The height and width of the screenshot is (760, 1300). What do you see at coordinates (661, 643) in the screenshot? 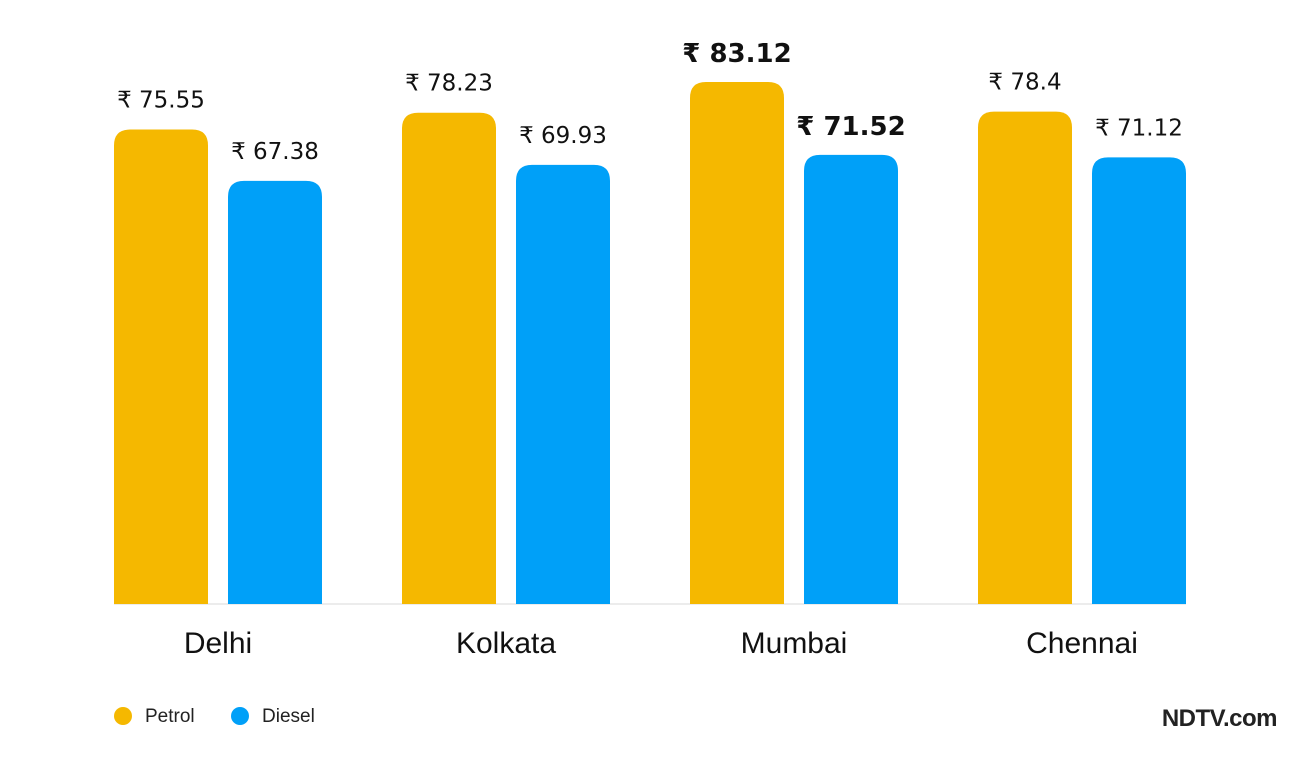
I see `category-labels-group: Delhi Kolkata Mumbai Chennai` at bounding box center [661, 643].